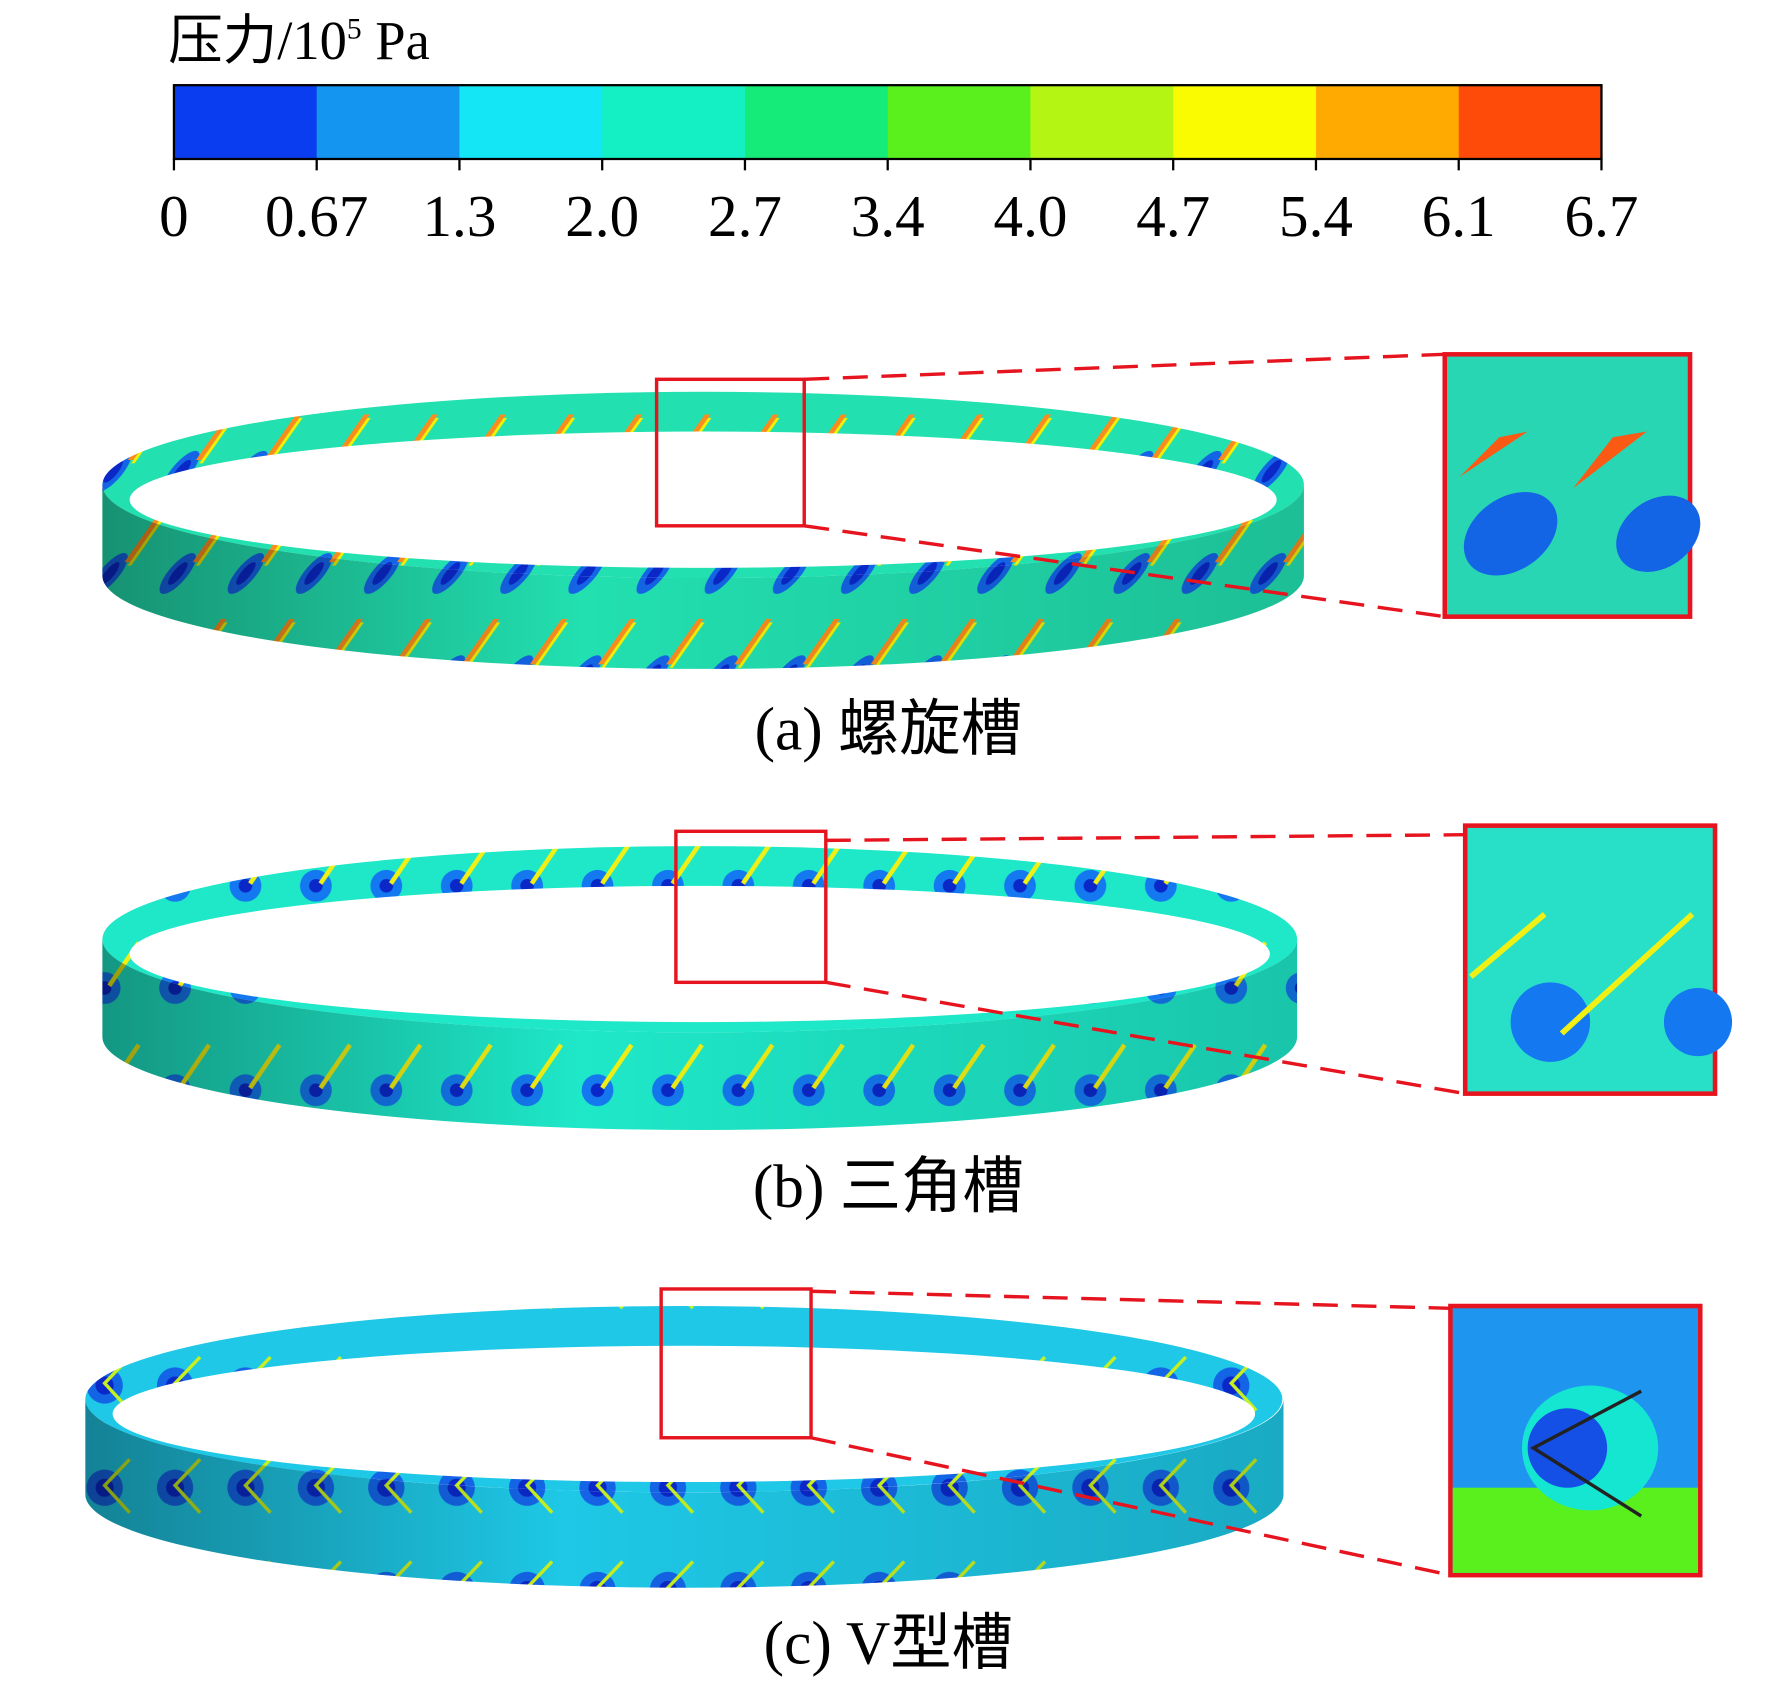 The width and height of the screenshot is (1772, 1691). I want to click on caption: (c) V型槽, so click(888, 1644).